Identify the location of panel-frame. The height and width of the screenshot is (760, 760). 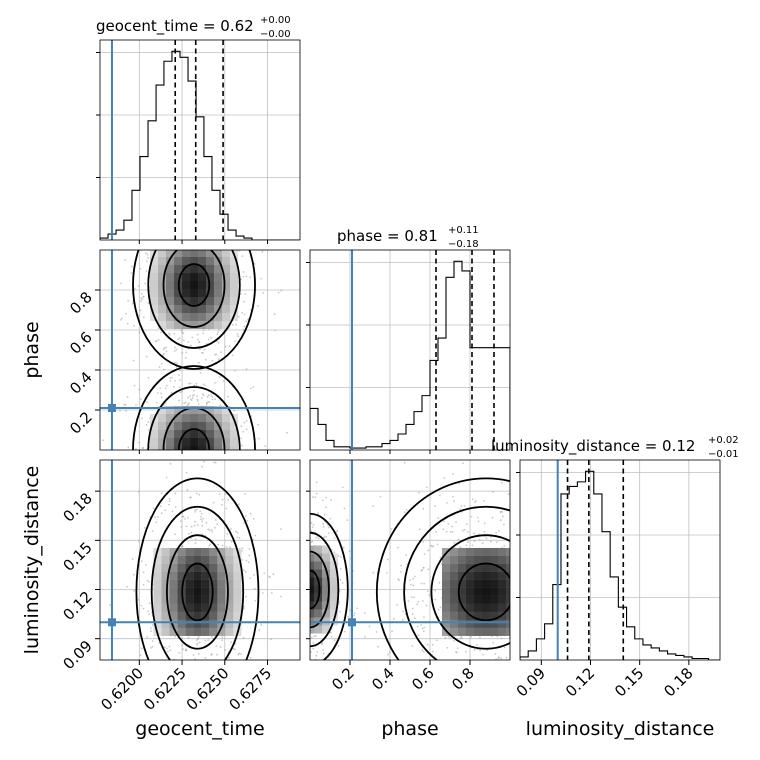
(200, 560).